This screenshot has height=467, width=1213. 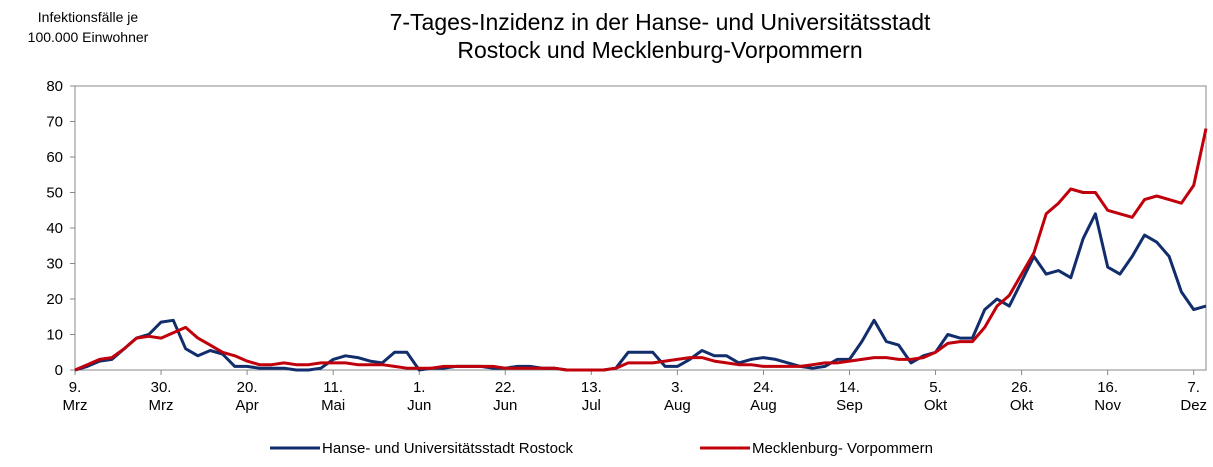 I want to click on x-tick-label: 7. Dez, so click(x=1193, y=396).